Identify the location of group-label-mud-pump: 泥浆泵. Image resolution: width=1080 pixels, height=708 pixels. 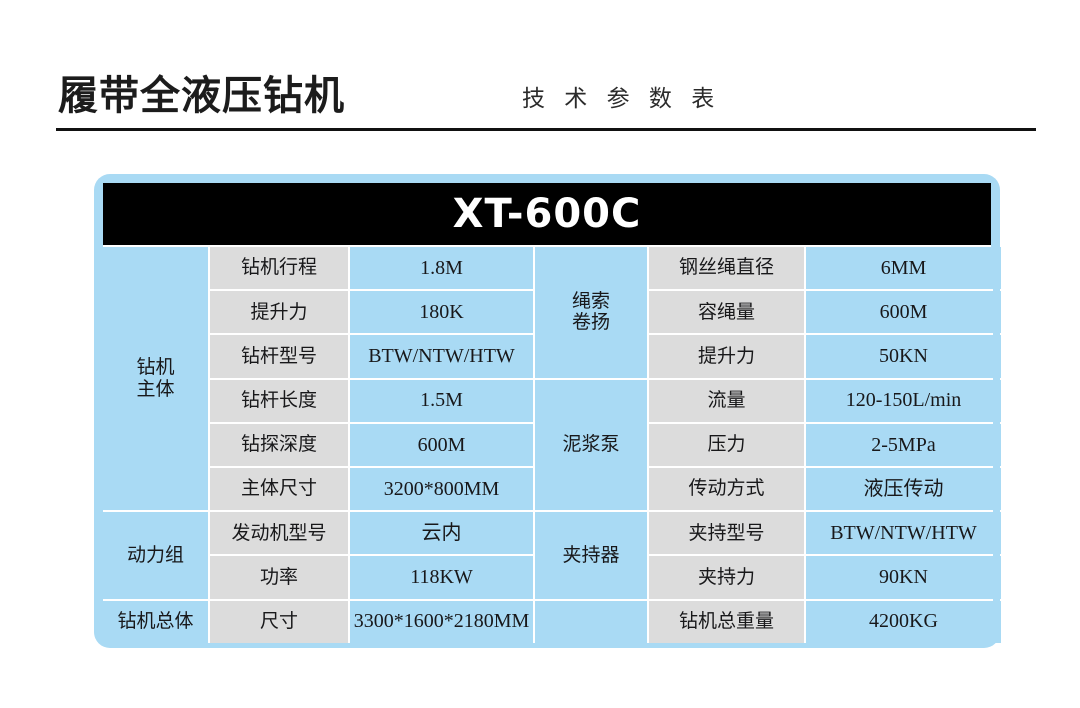
(591, 445).